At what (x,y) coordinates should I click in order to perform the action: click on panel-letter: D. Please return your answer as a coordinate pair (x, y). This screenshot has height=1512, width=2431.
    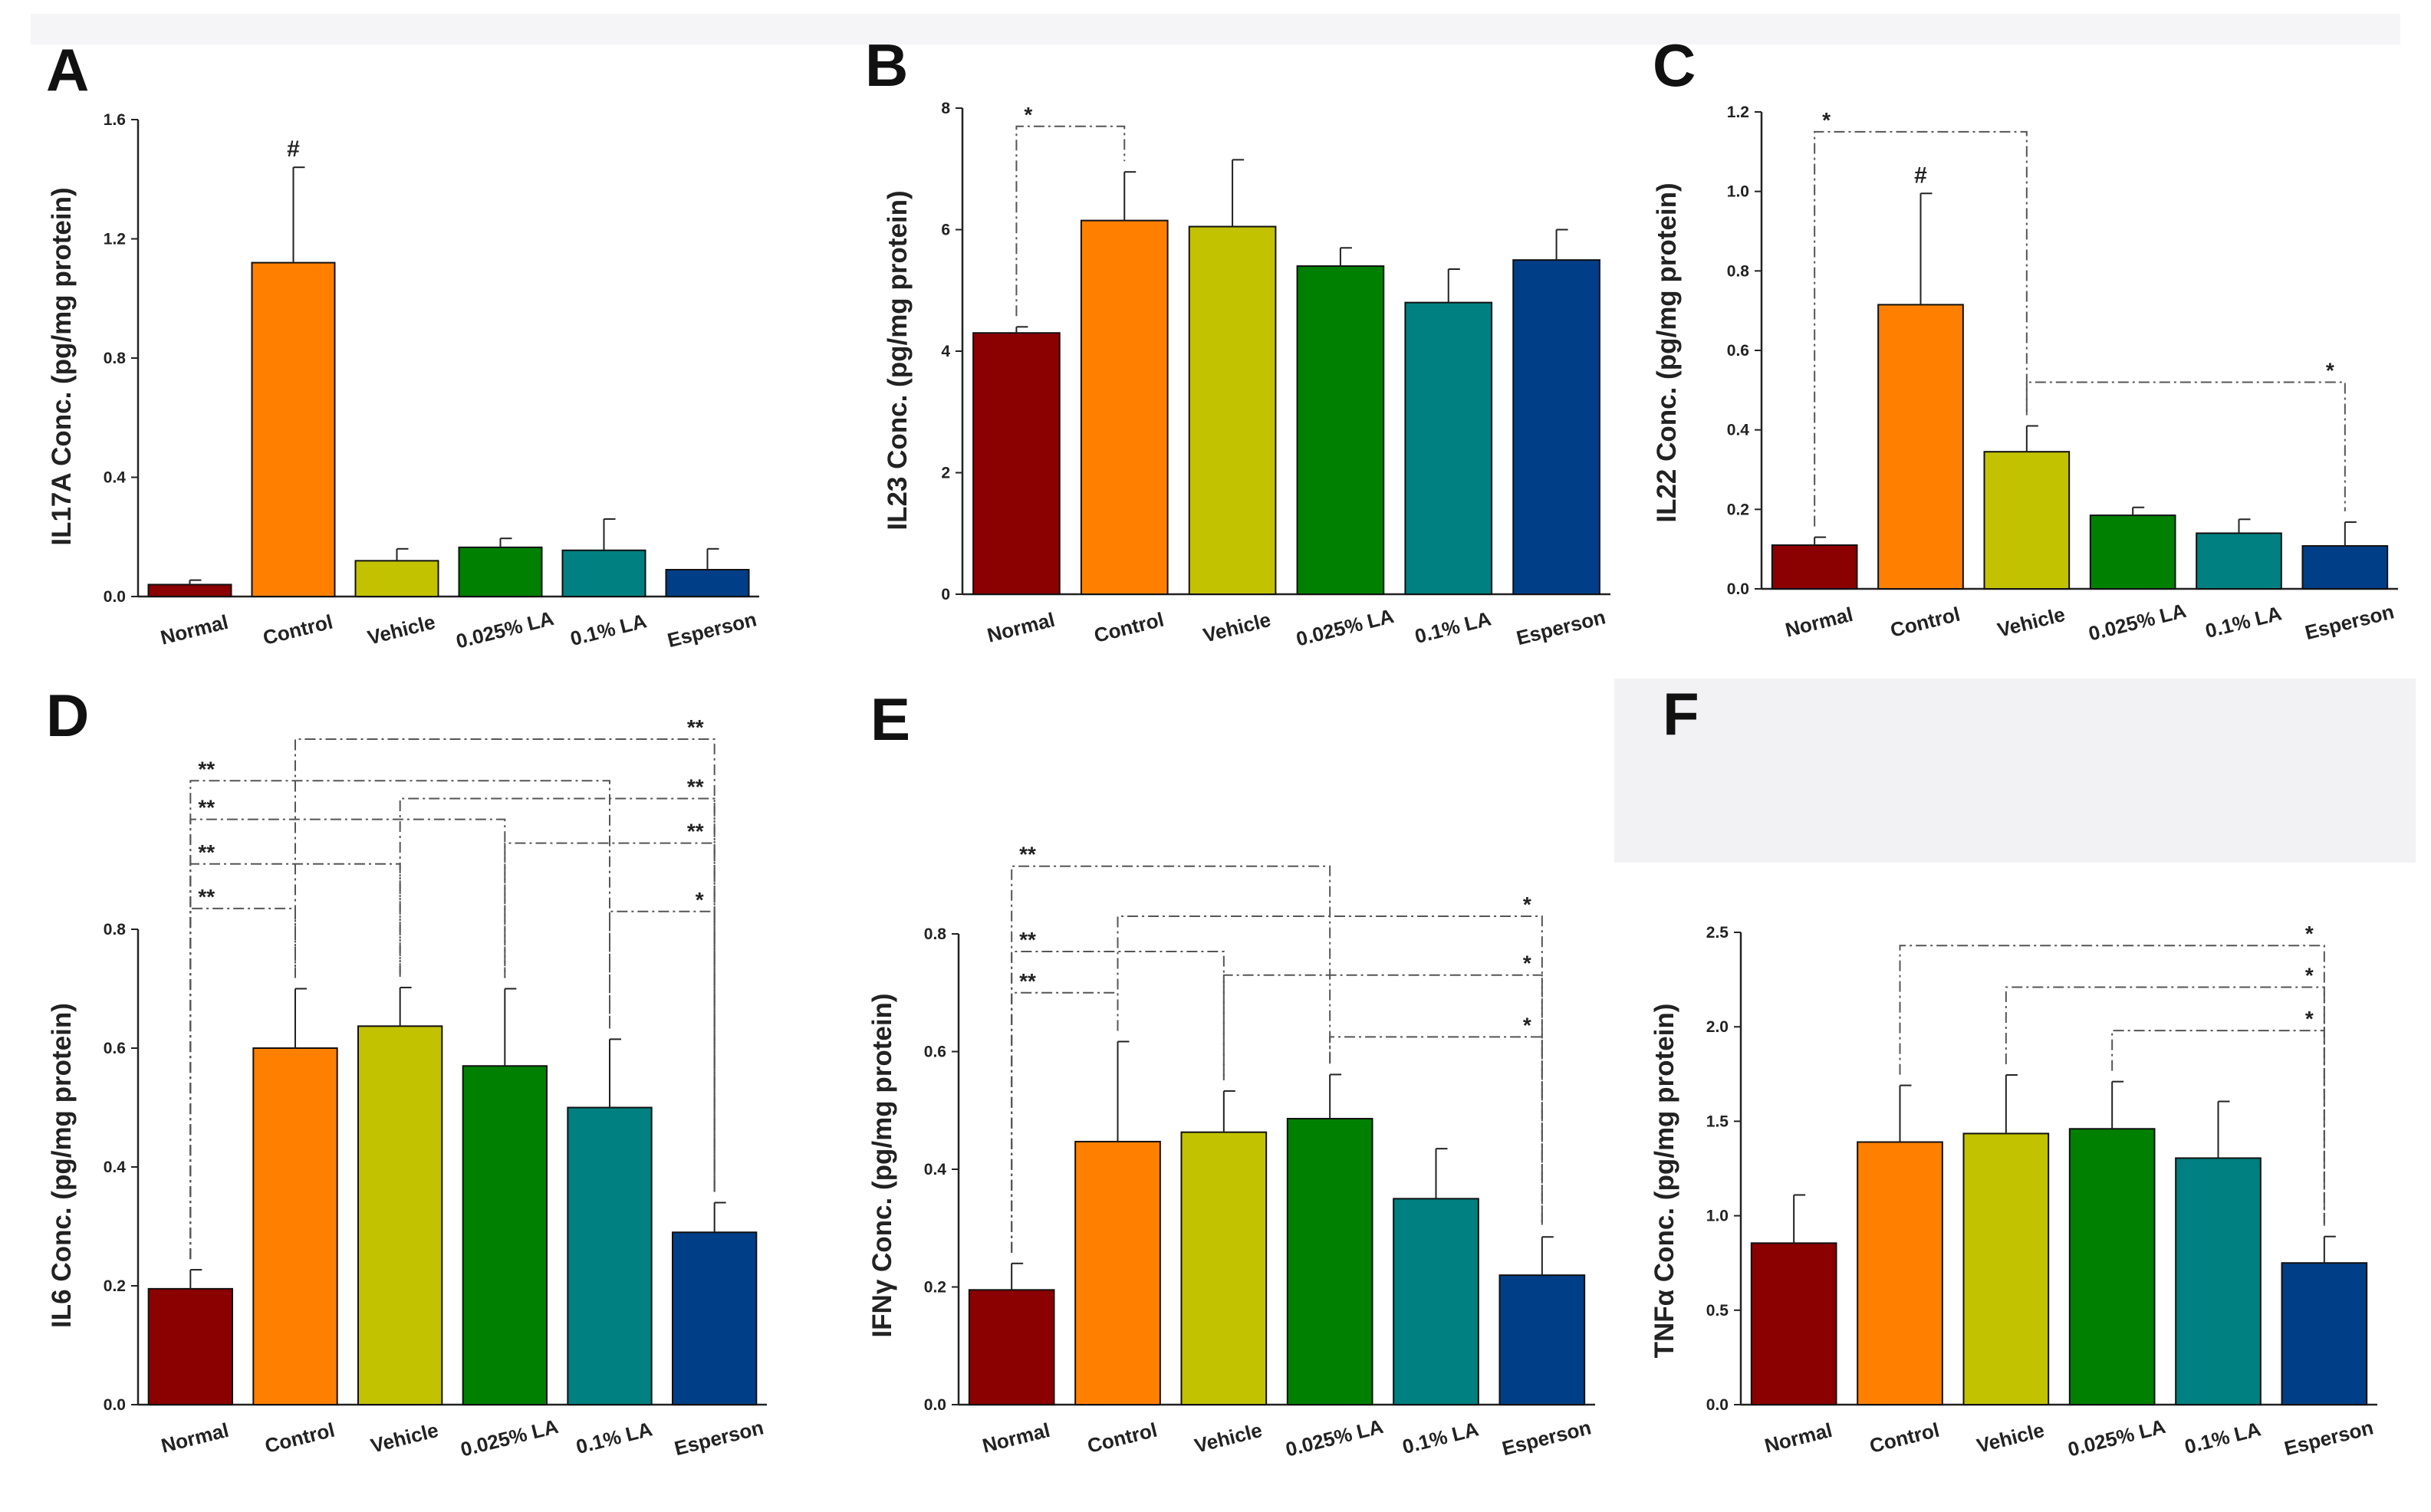
    Looking at the image, I should click on (68, 715).